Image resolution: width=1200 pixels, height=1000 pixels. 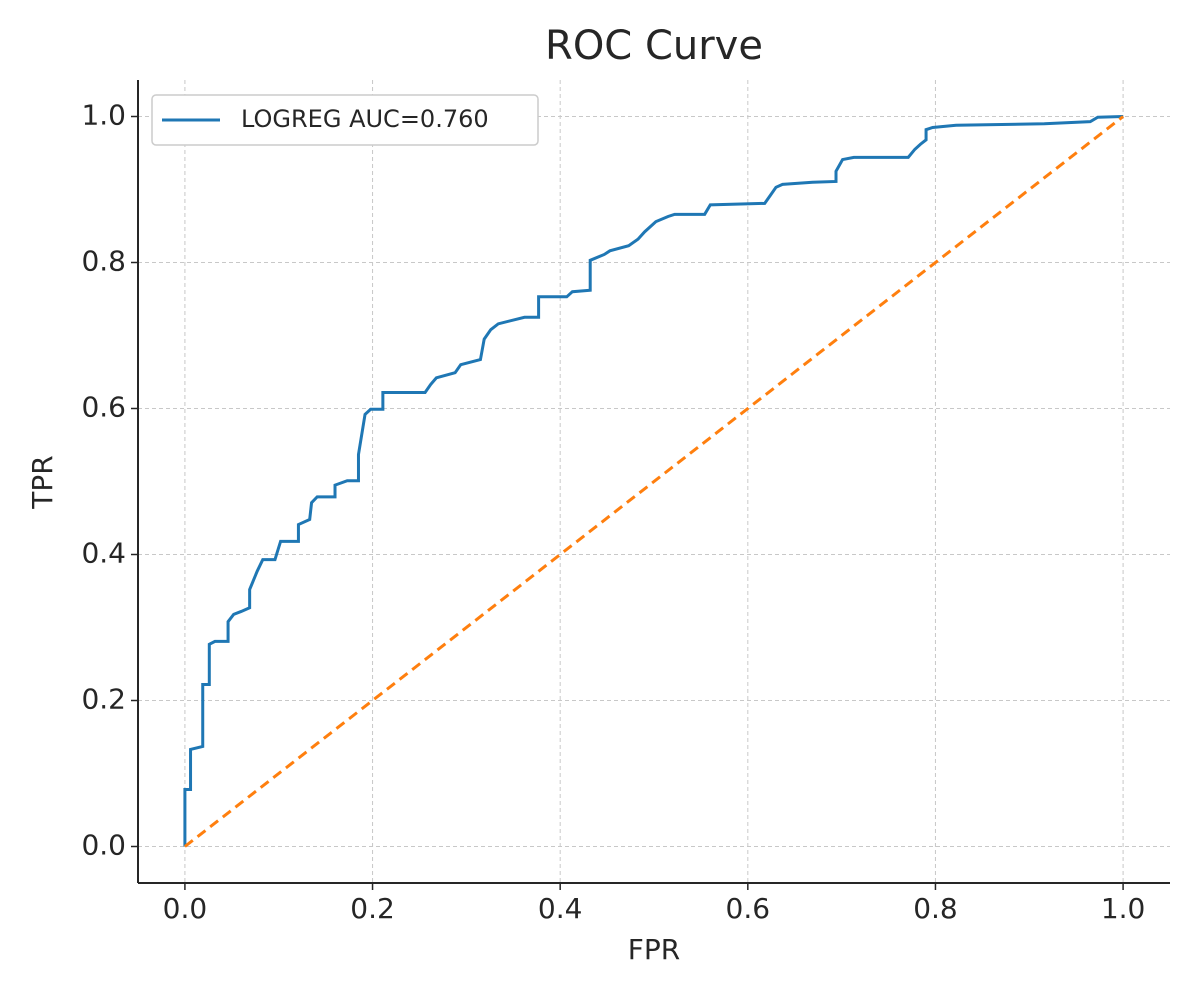 I want to click on x-tick-label: 0.0, so click(x=185, y=908).